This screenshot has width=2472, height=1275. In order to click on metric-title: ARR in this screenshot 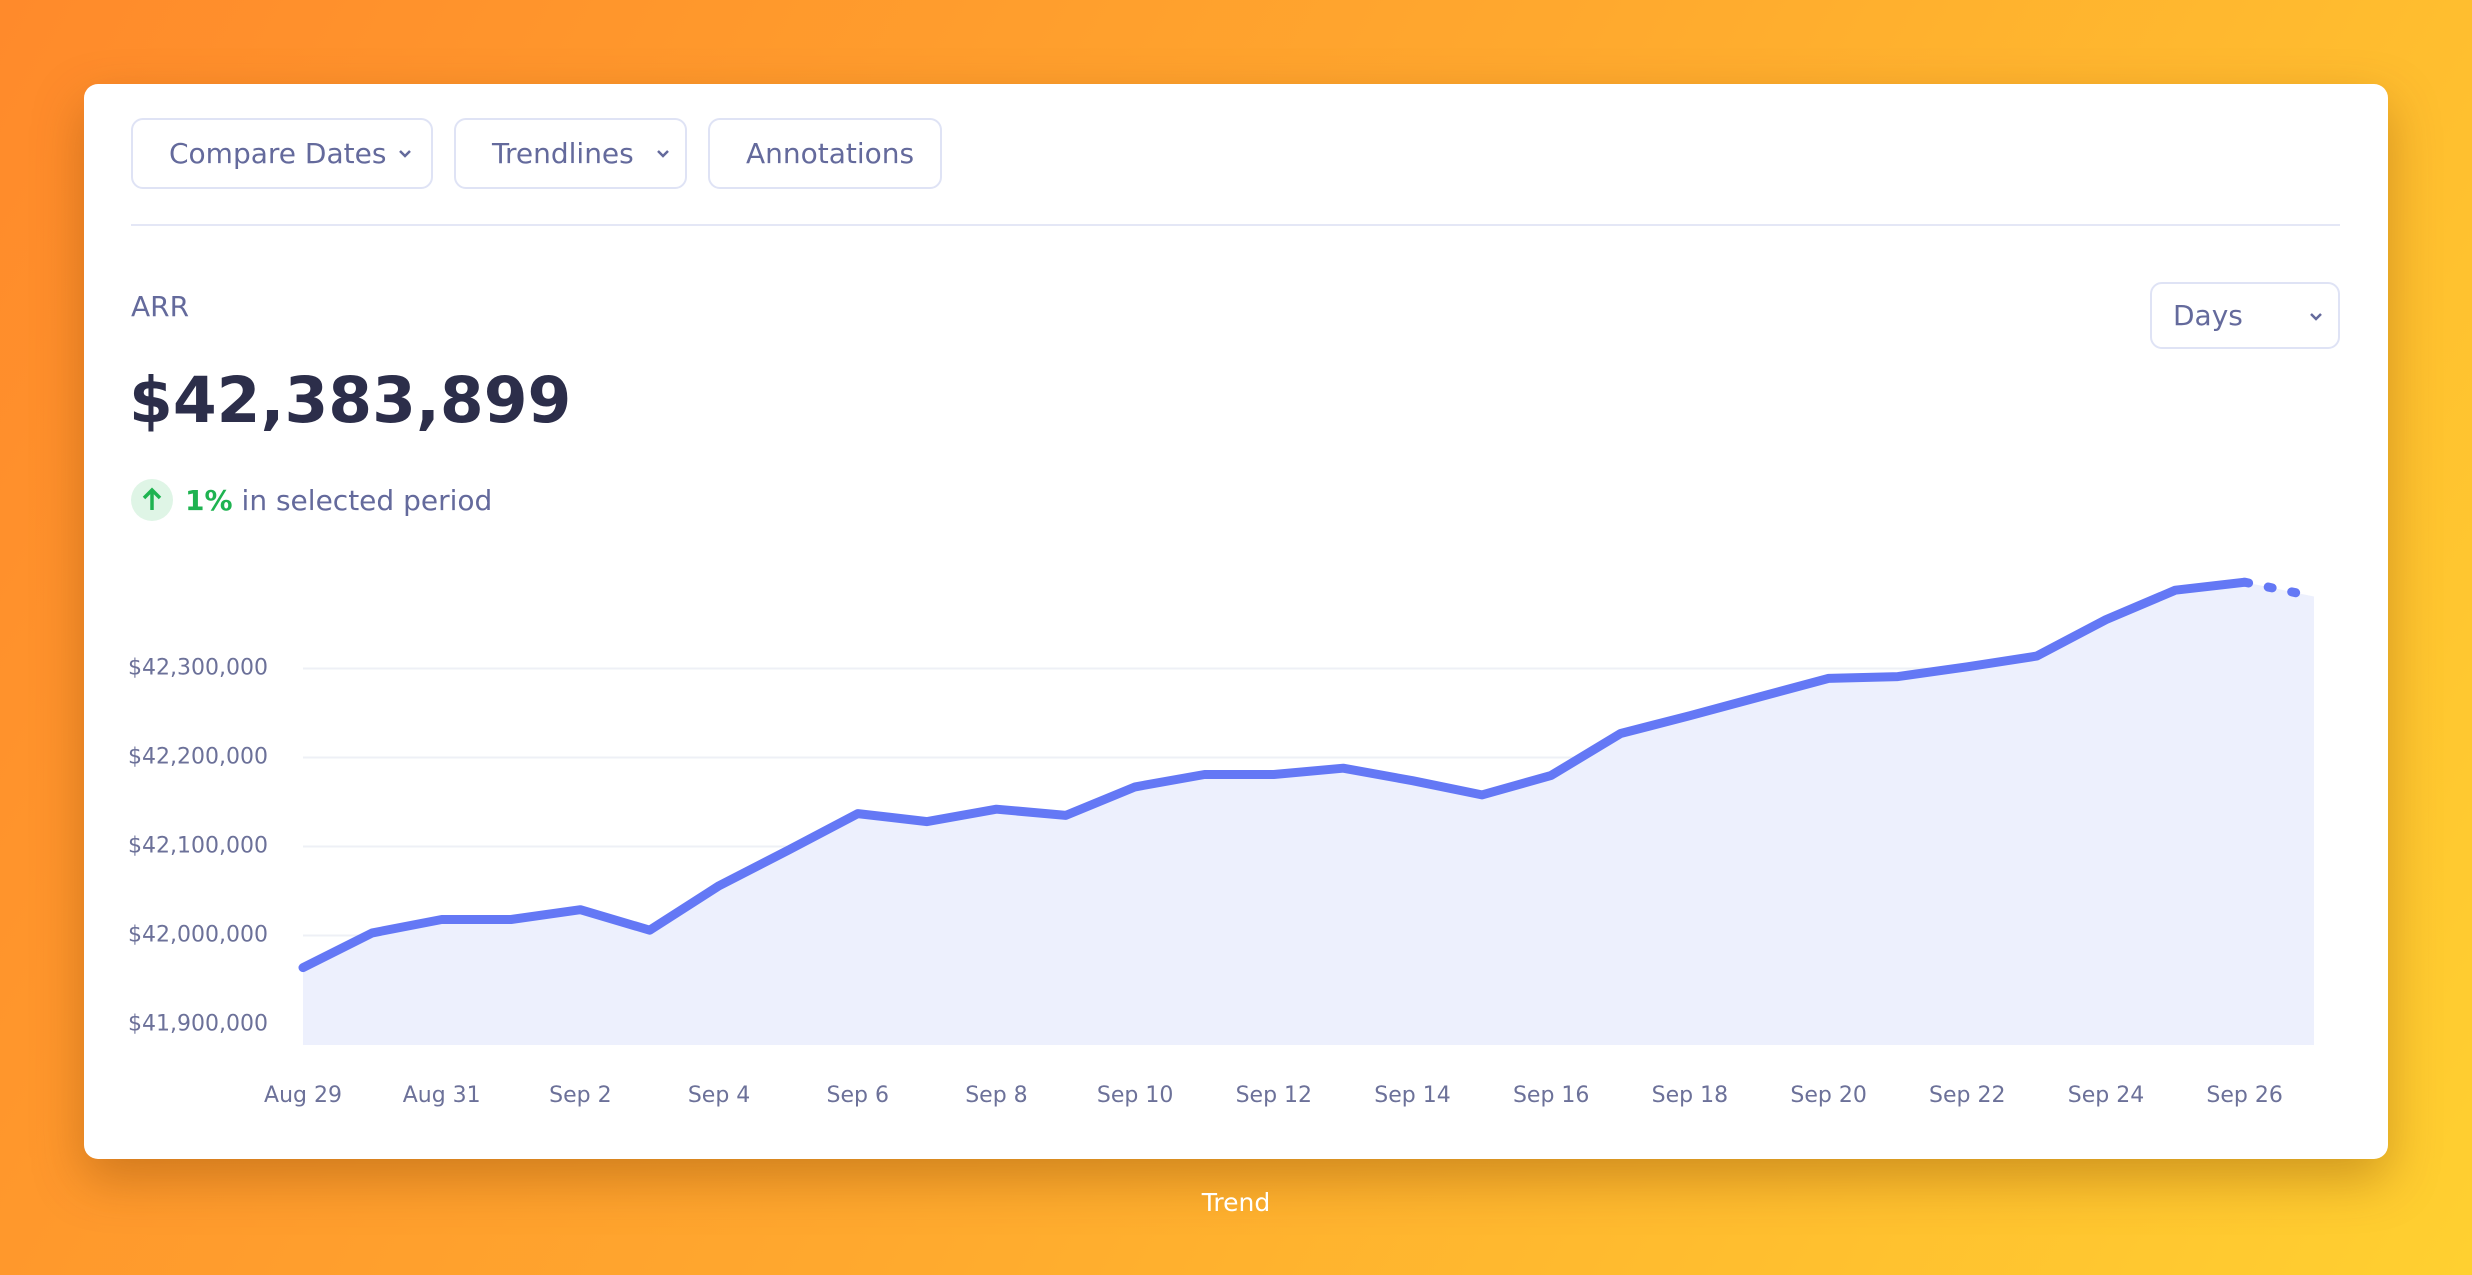, I will do `click(160, 306)`.